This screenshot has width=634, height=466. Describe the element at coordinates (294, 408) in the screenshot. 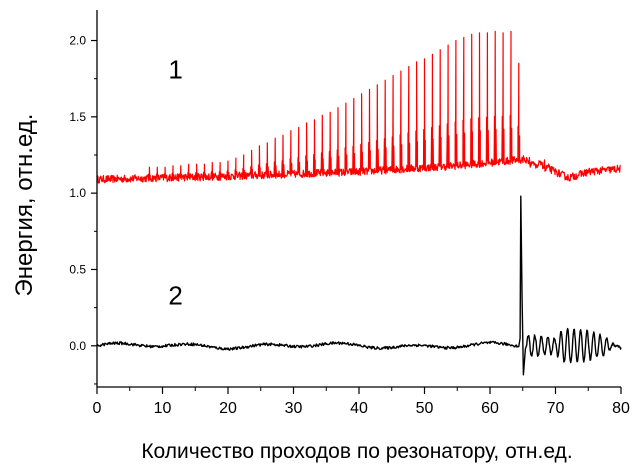

I see `x-tick-label: 30` at that location.